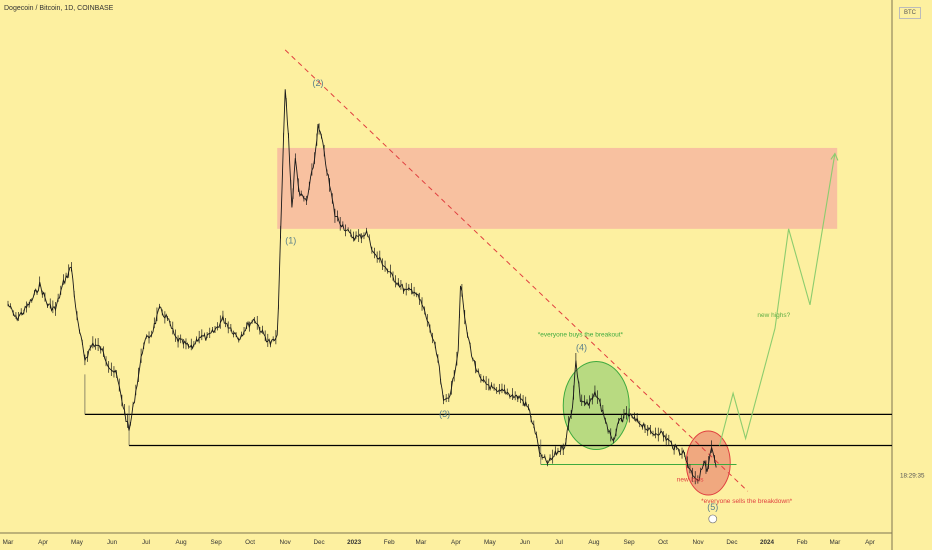  I want to click on countdown-label: 18:29:35, so click(912, 476).